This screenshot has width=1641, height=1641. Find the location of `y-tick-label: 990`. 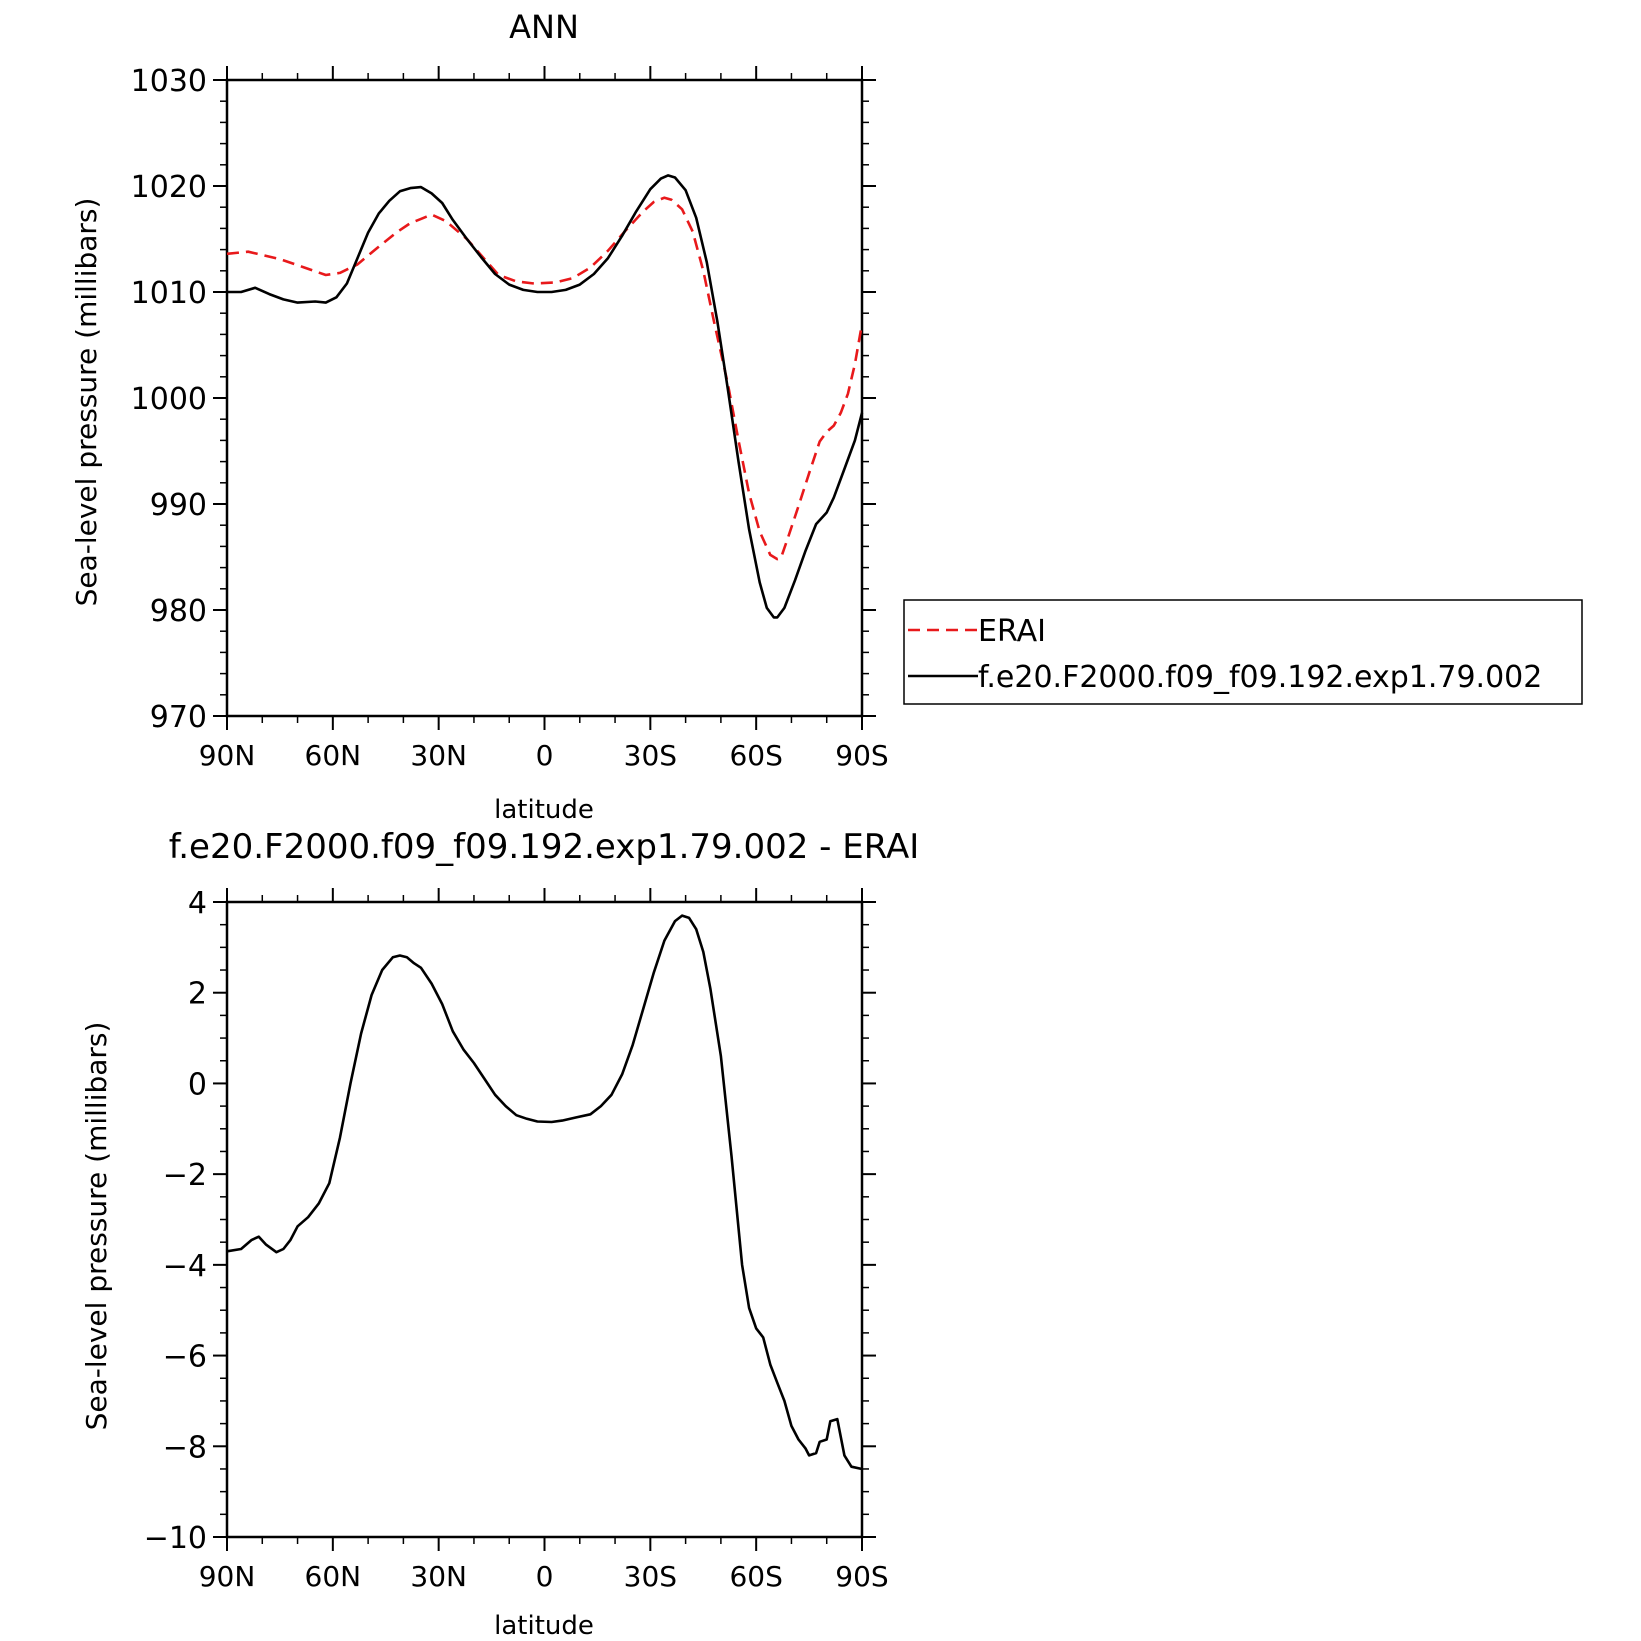

y-tick-label: 990 is located at coordinates (178, 505).